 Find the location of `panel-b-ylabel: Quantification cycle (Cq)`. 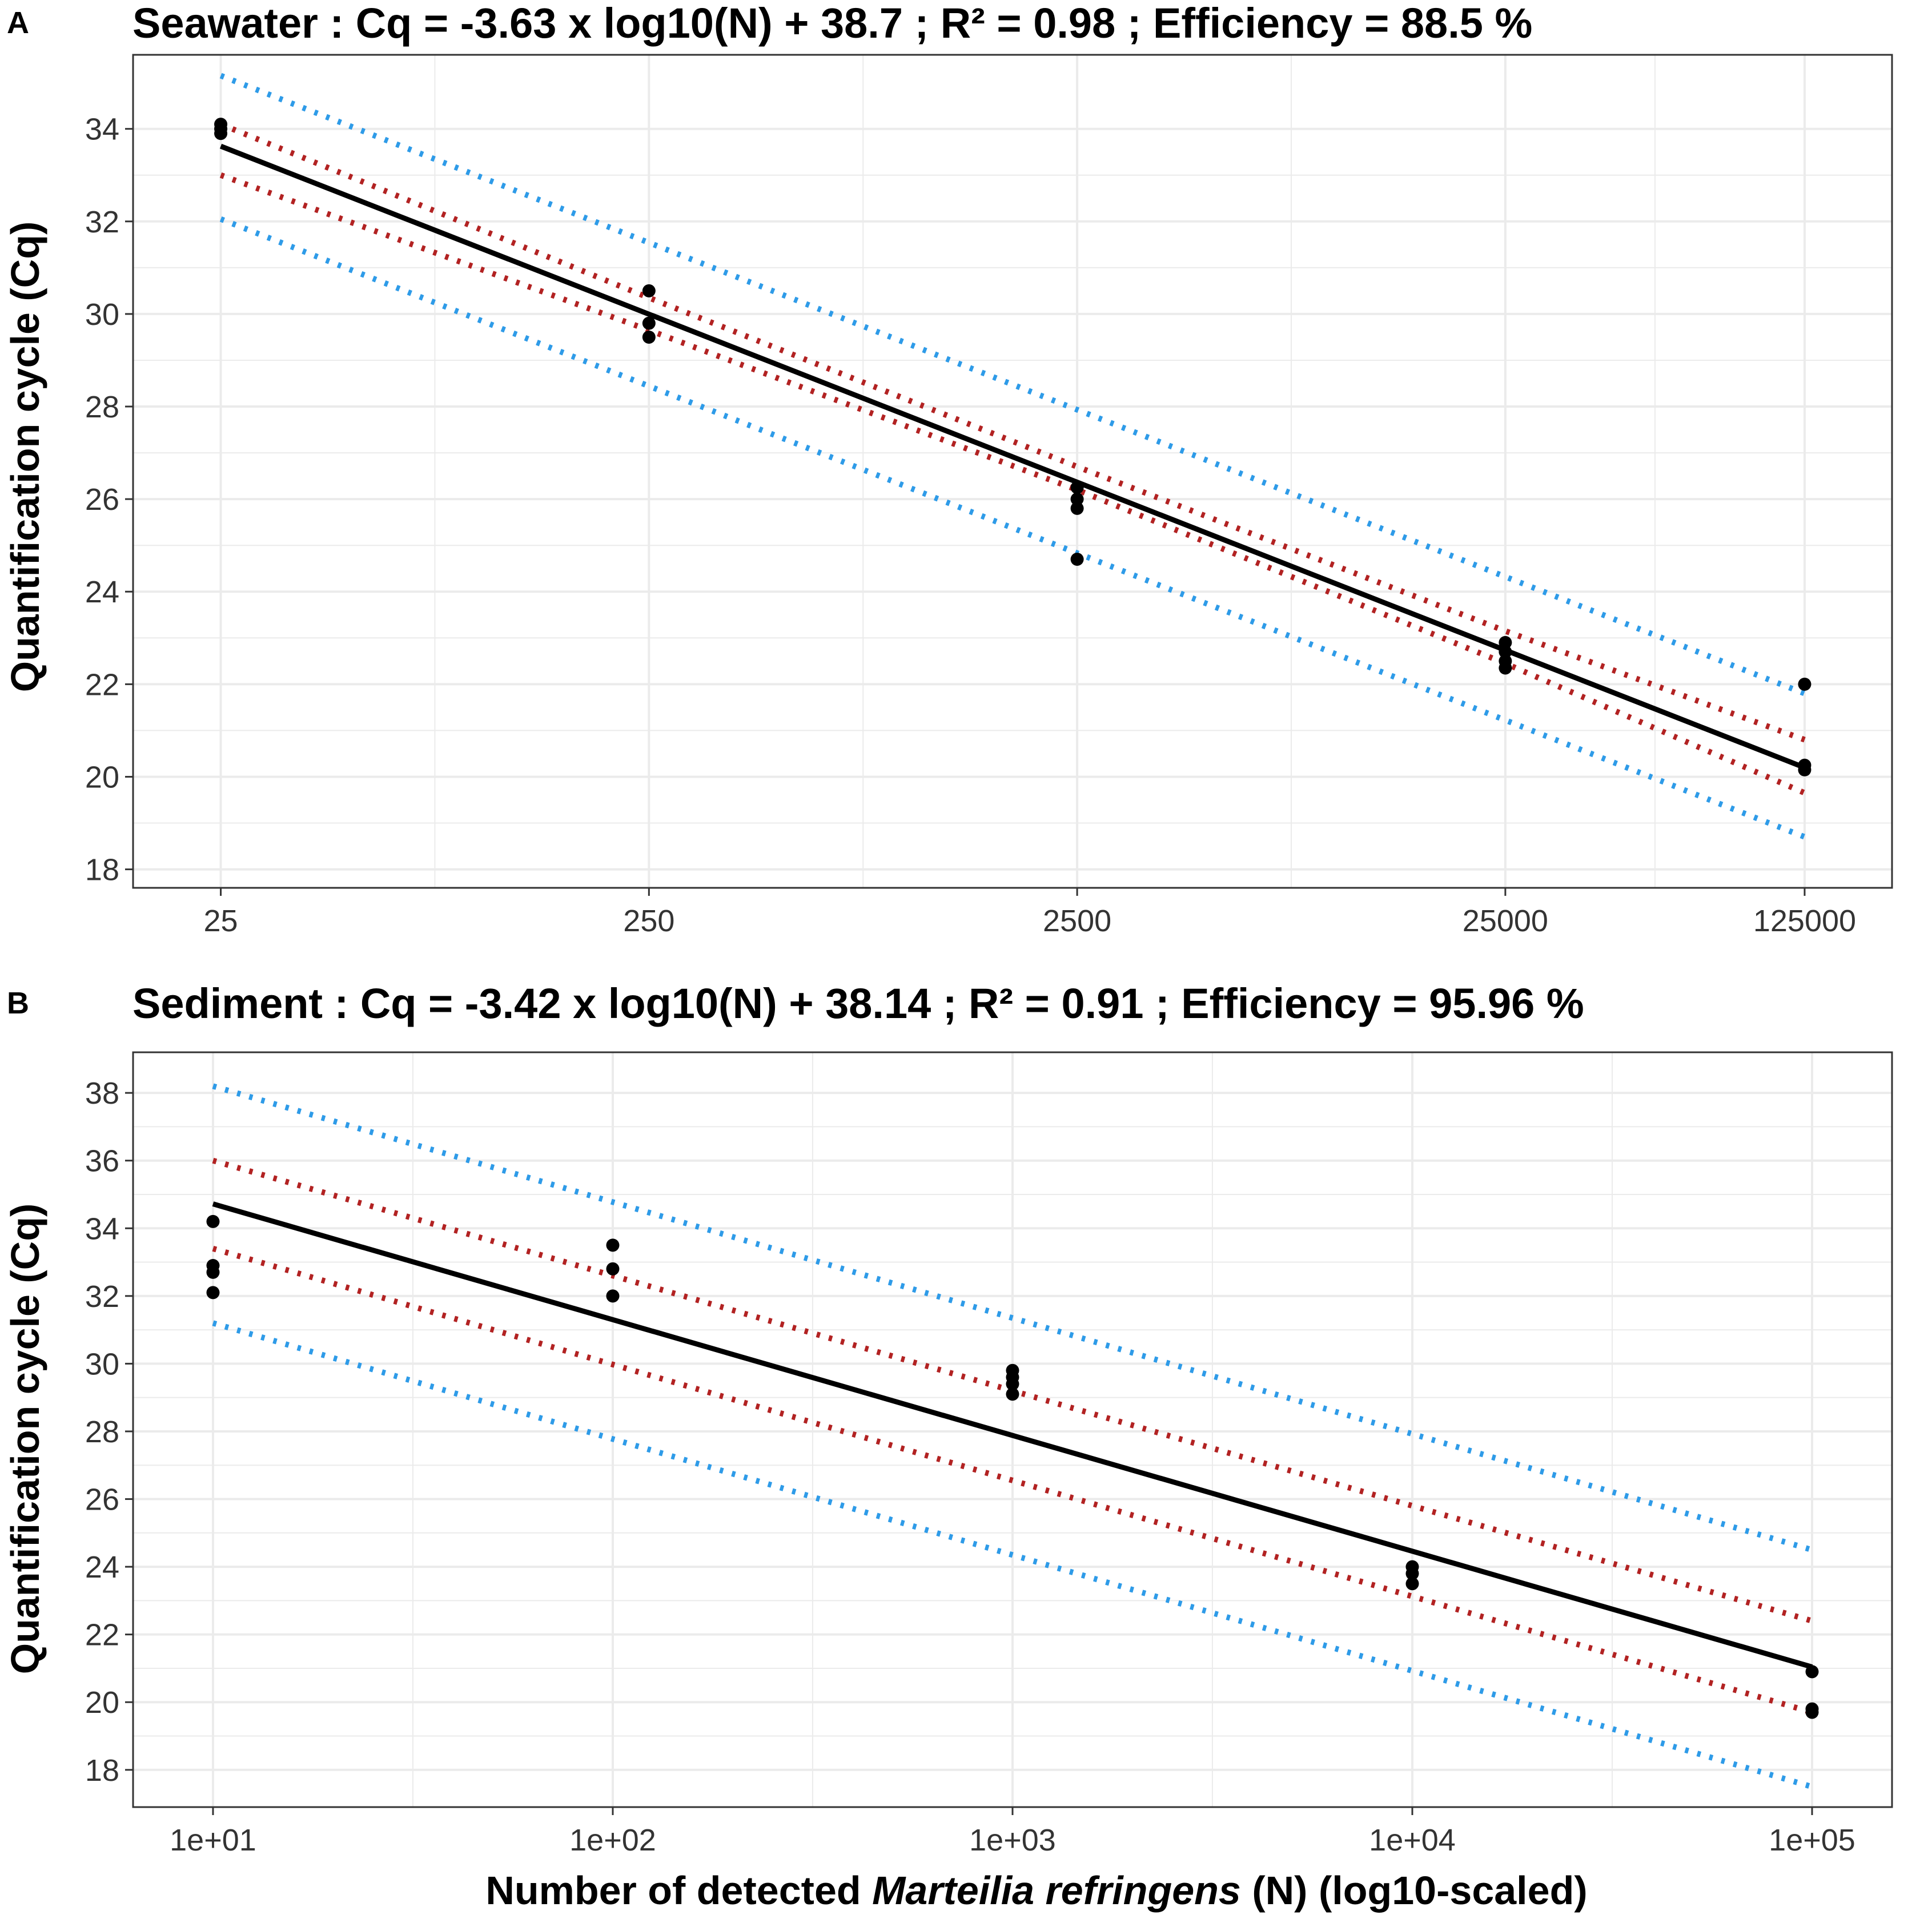

panel-b-ylabel: Quantification cycle (Cq) is located at coordinates (25, 1439).